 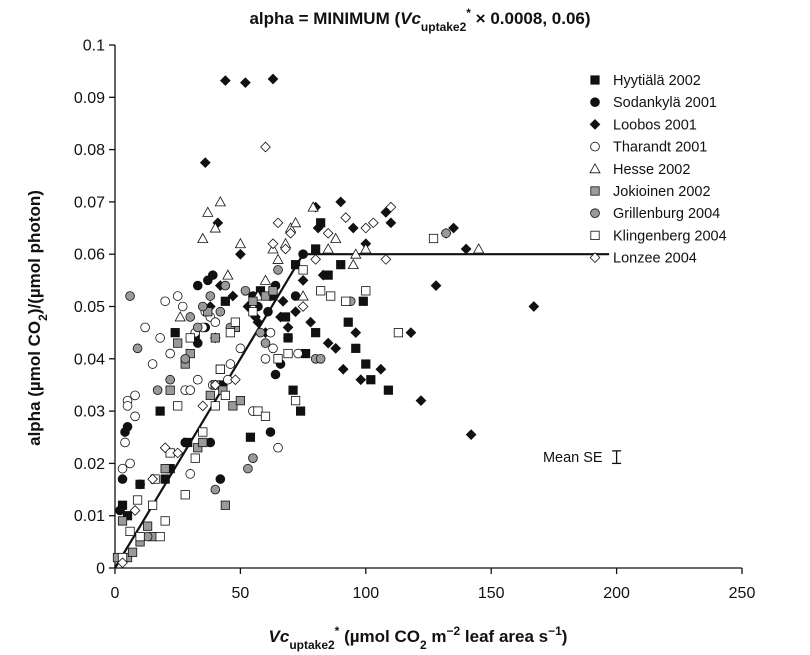 I want to click on x-tick-label: 100, so click(x=365, y=593).